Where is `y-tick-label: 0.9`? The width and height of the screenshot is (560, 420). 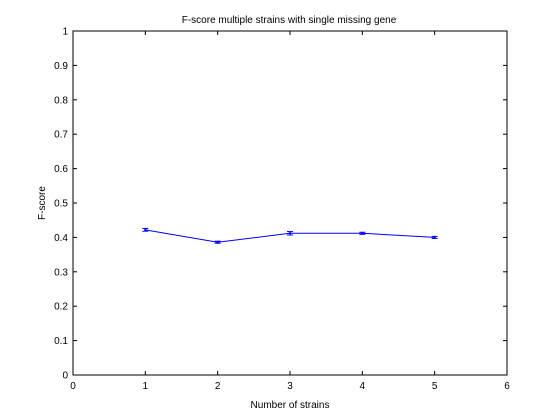 y-tick-label: 0.9 is located at coordinates (61, 66).